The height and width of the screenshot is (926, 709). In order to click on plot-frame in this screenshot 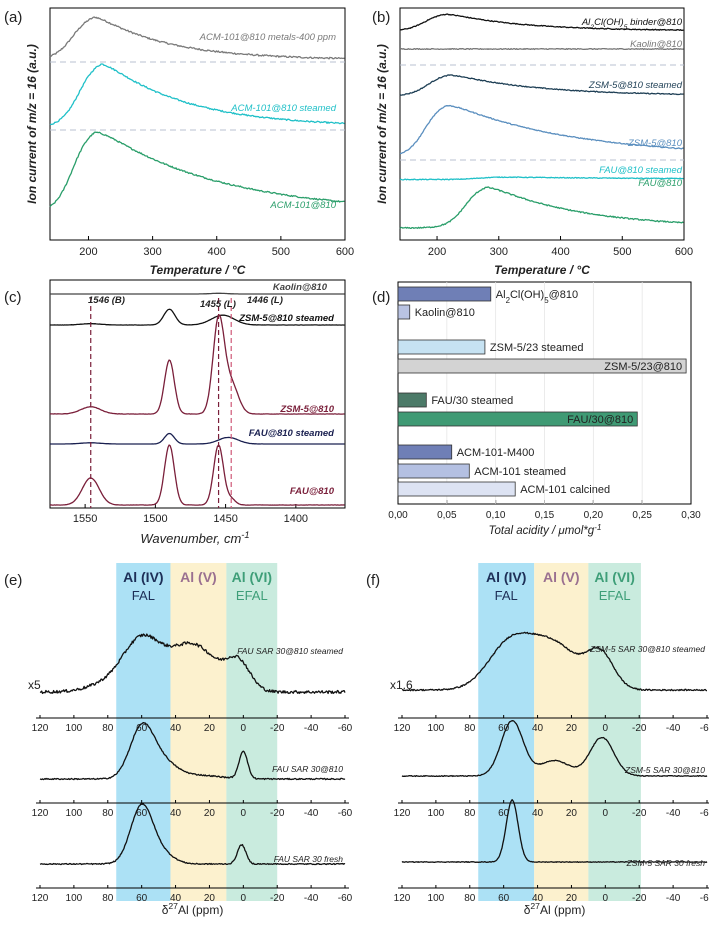, I will do `click(542, 124)`.